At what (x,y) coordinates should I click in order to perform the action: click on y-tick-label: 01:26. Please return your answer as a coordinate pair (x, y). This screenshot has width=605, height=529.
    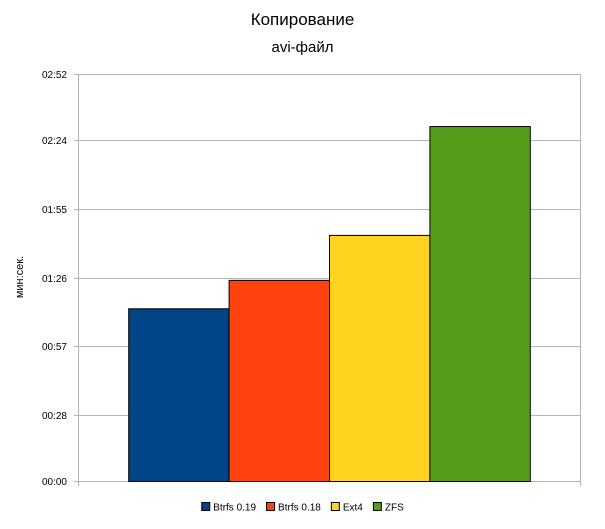
    Looking at the image, I should click on (54, 279).